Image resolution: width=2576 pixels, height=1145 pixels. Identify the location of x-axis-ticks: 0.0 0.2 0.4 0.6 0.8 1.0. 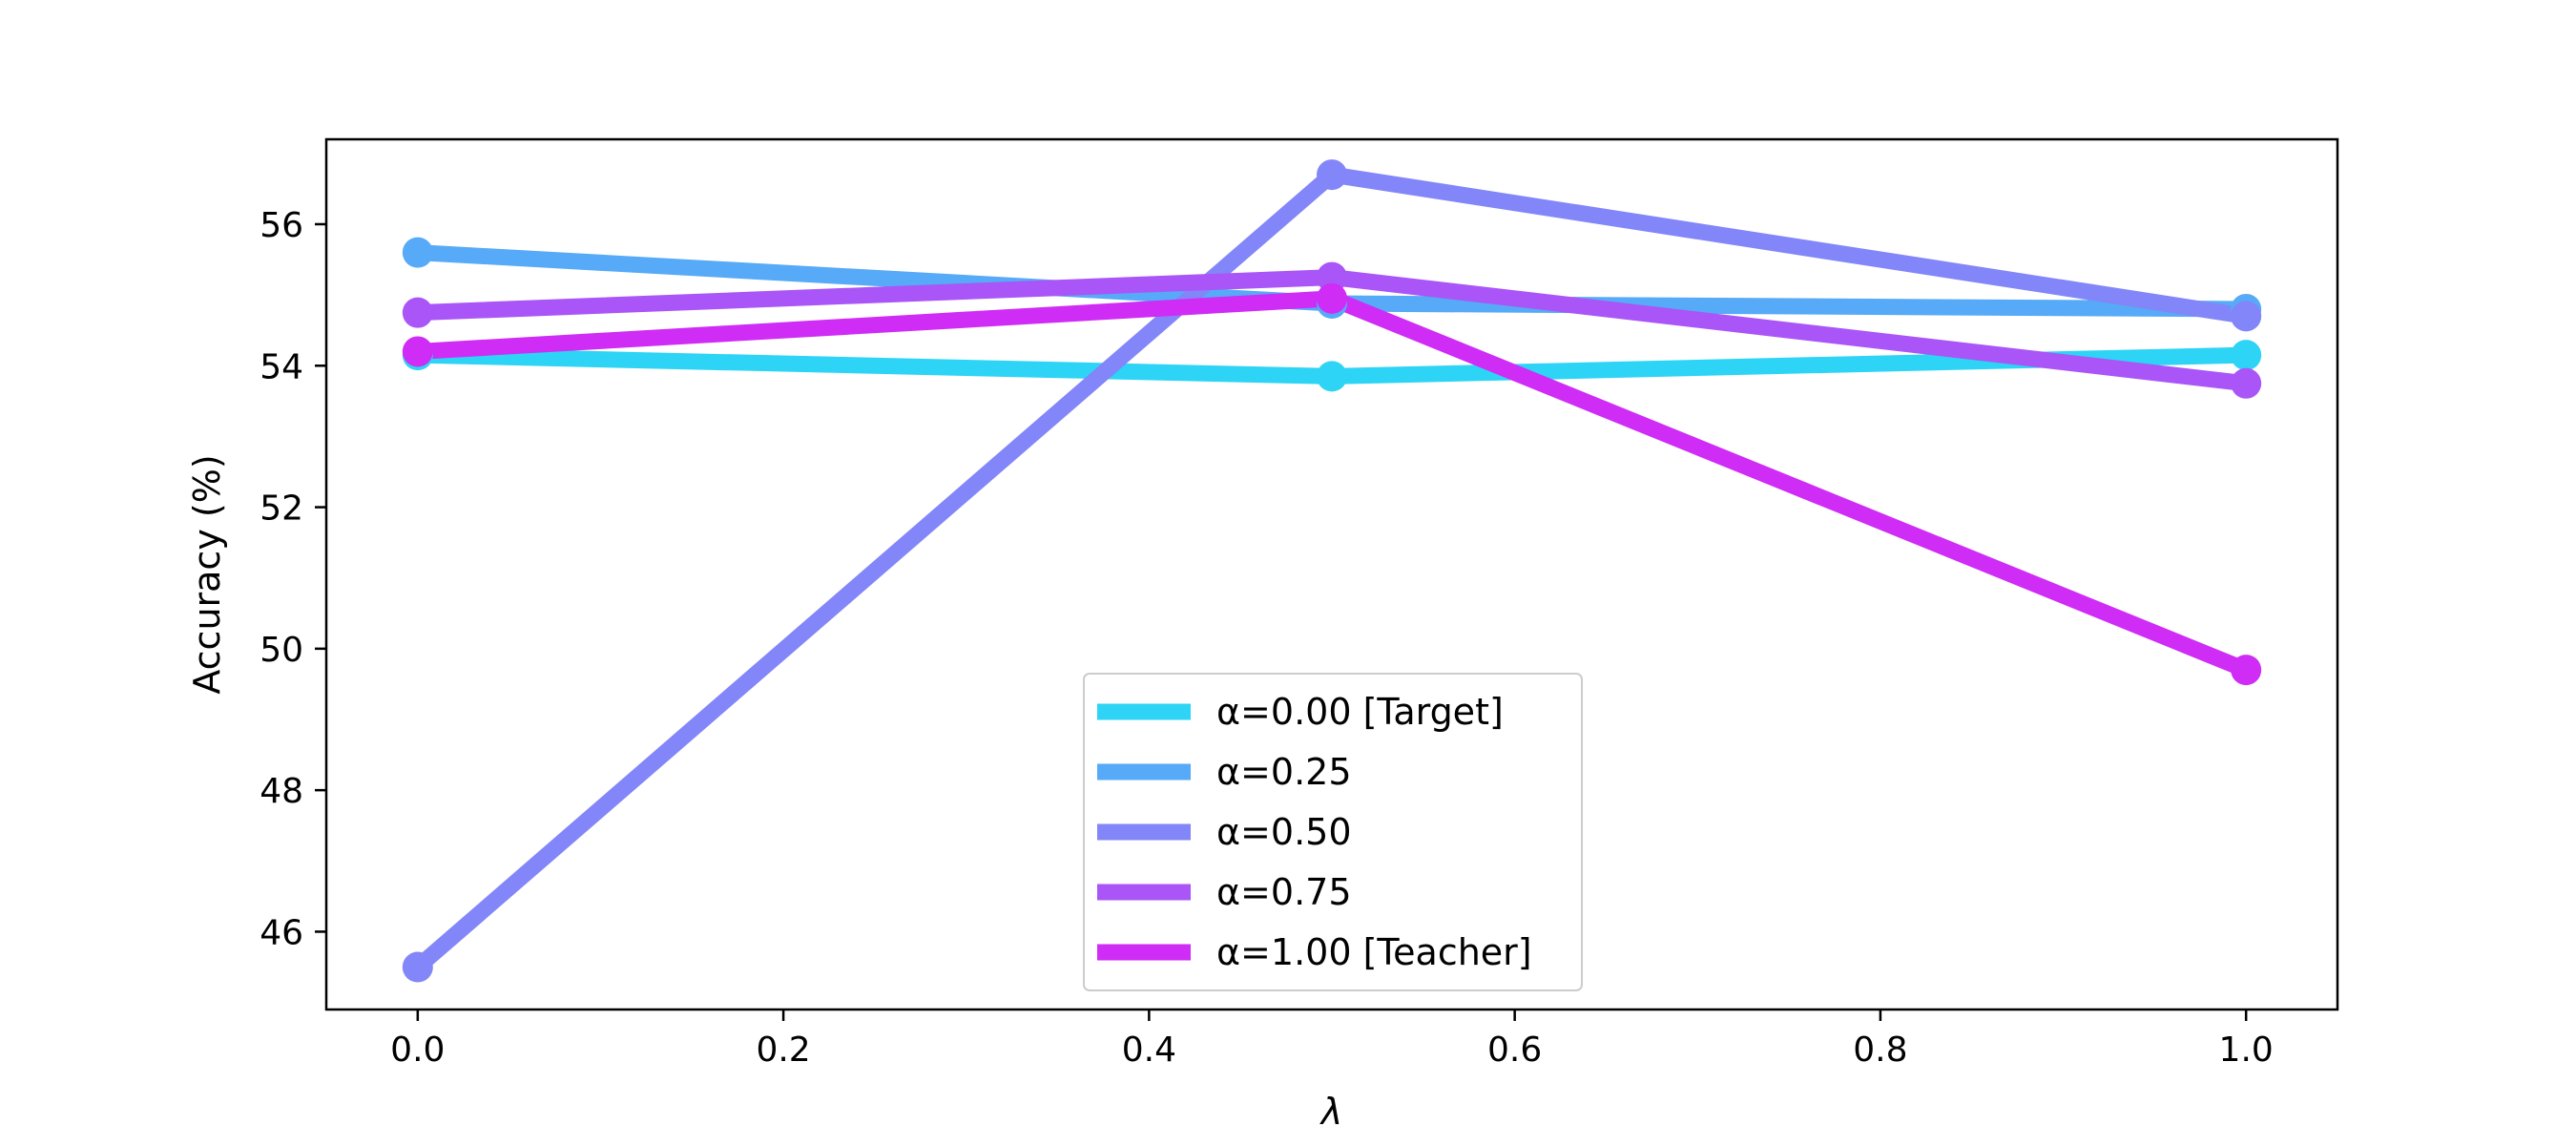
(1332, 1040).